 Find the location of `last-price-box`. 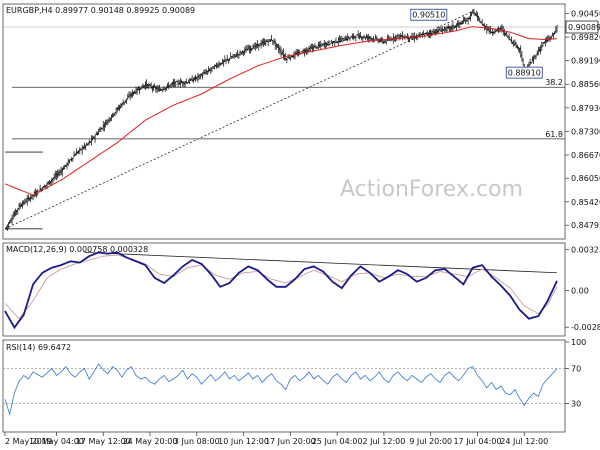

last-price-box is located at coordinates (582, 27).